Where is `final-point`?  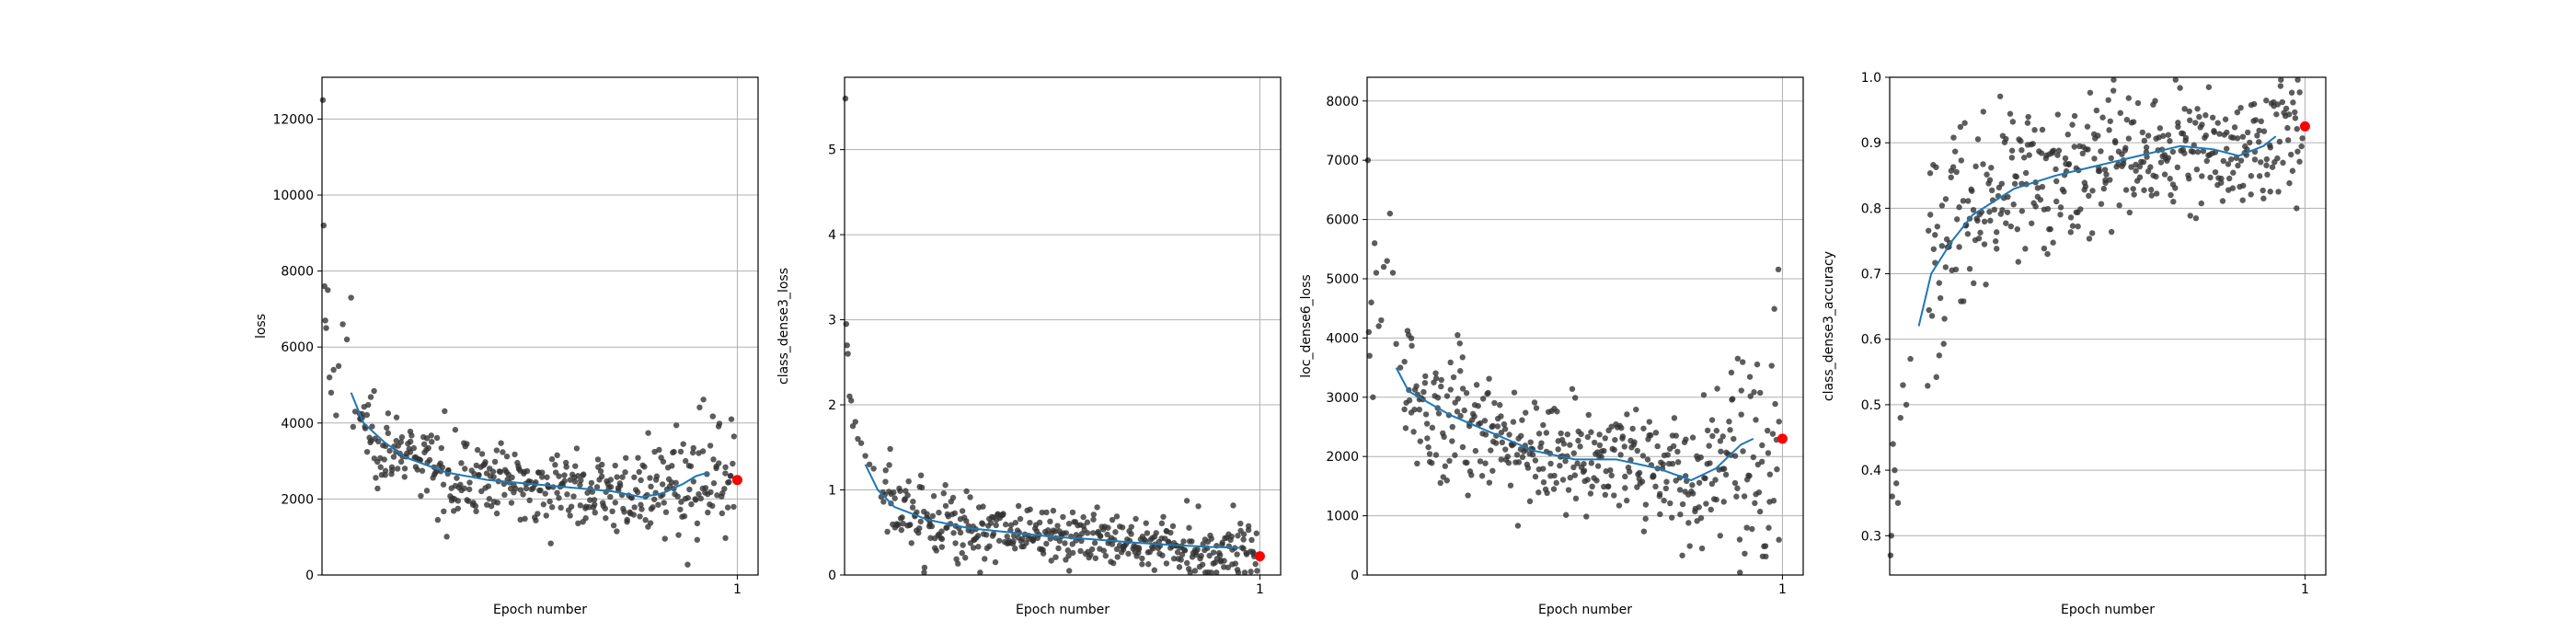 final-point is located at coordinates (1782, 438).